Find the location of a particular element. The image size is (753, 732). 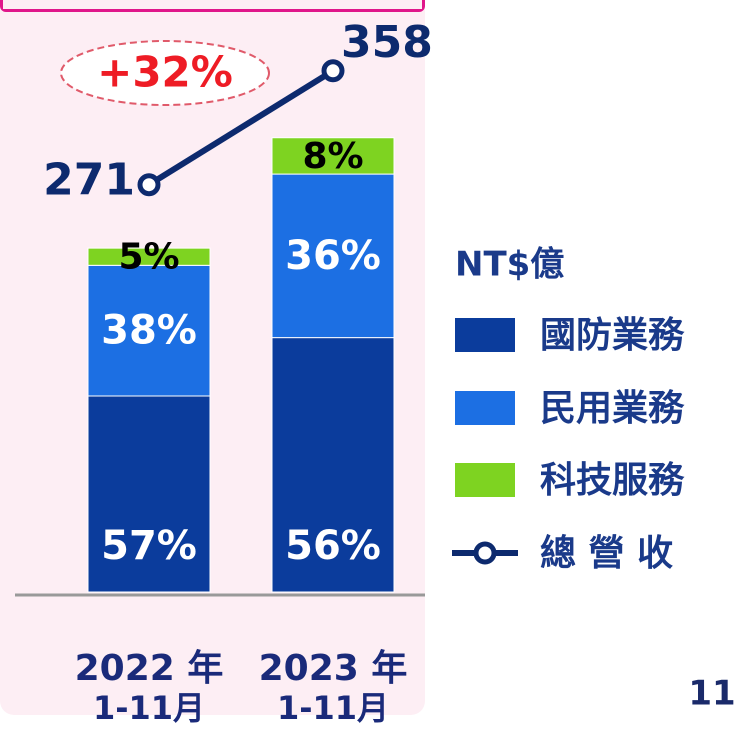

header-inner is located at coordinates (212, 4).